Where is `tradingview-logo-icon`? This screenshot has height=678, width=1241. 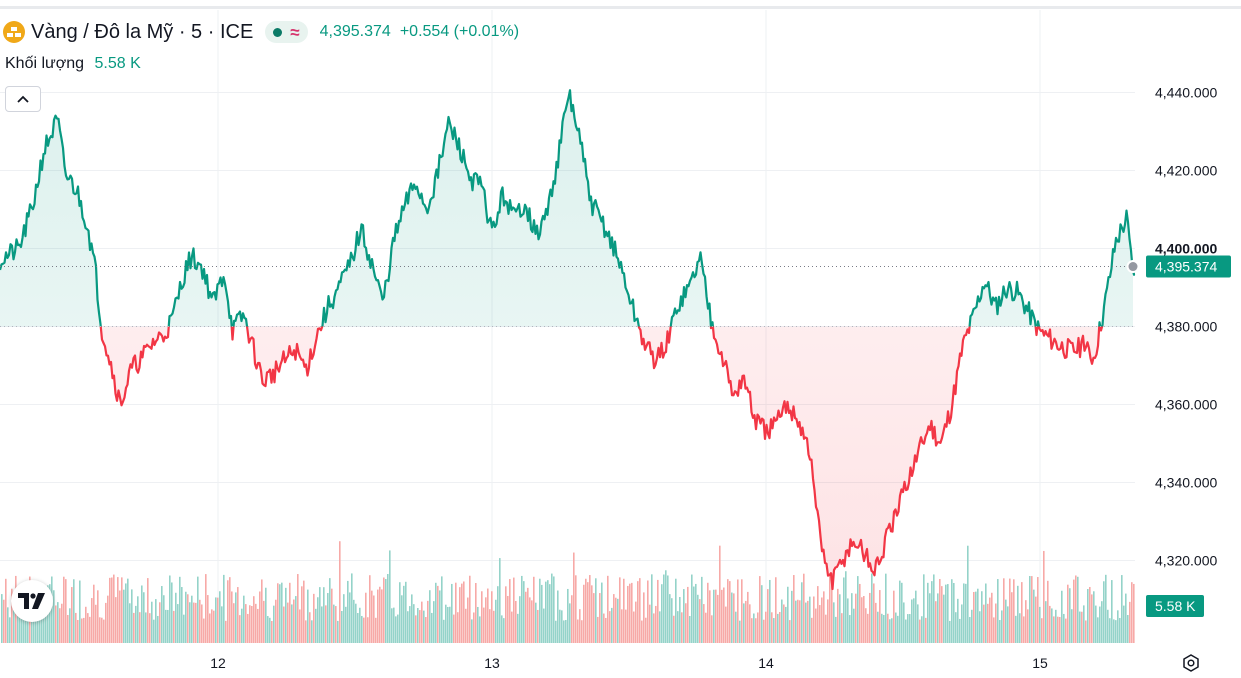
tradingview-logo-icon is located at coordinates (32, 601).